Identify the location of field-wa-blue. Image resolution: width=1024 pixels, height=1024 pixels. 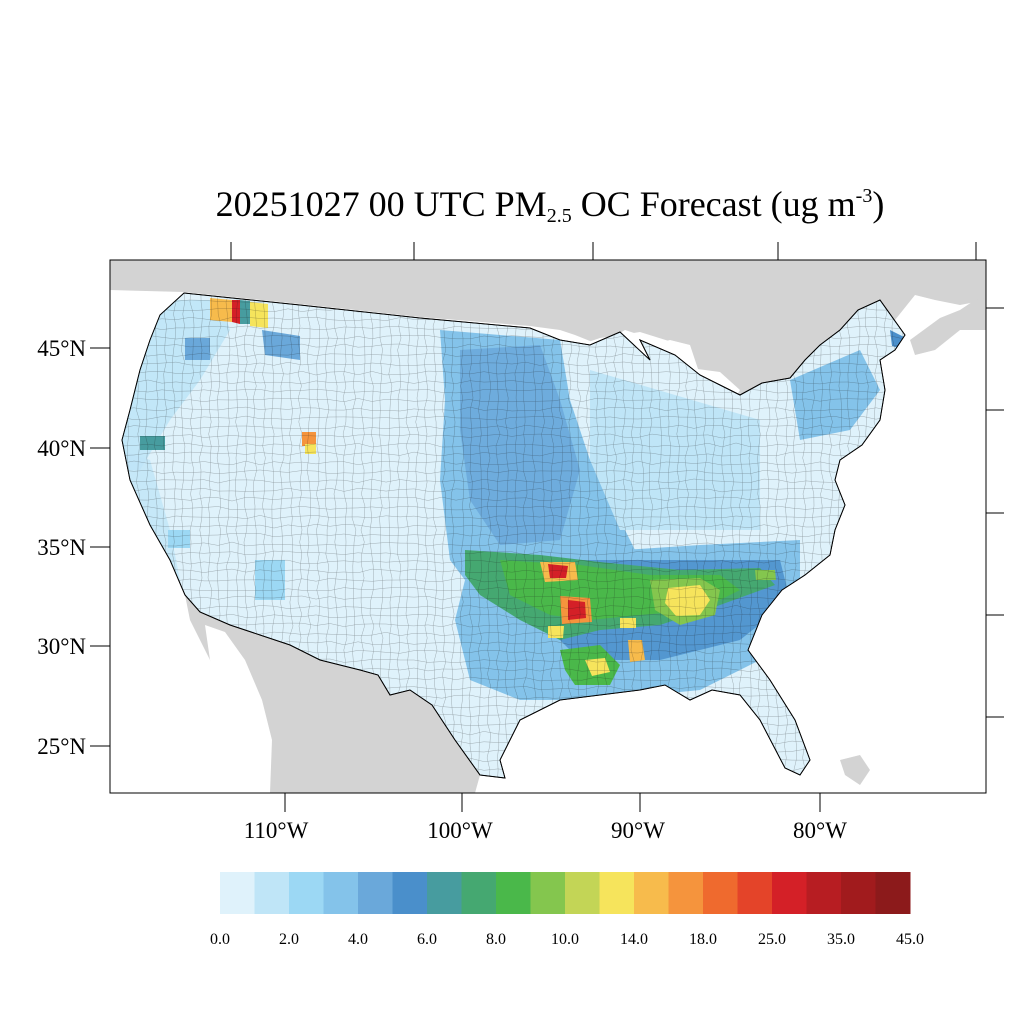
(197, 349).